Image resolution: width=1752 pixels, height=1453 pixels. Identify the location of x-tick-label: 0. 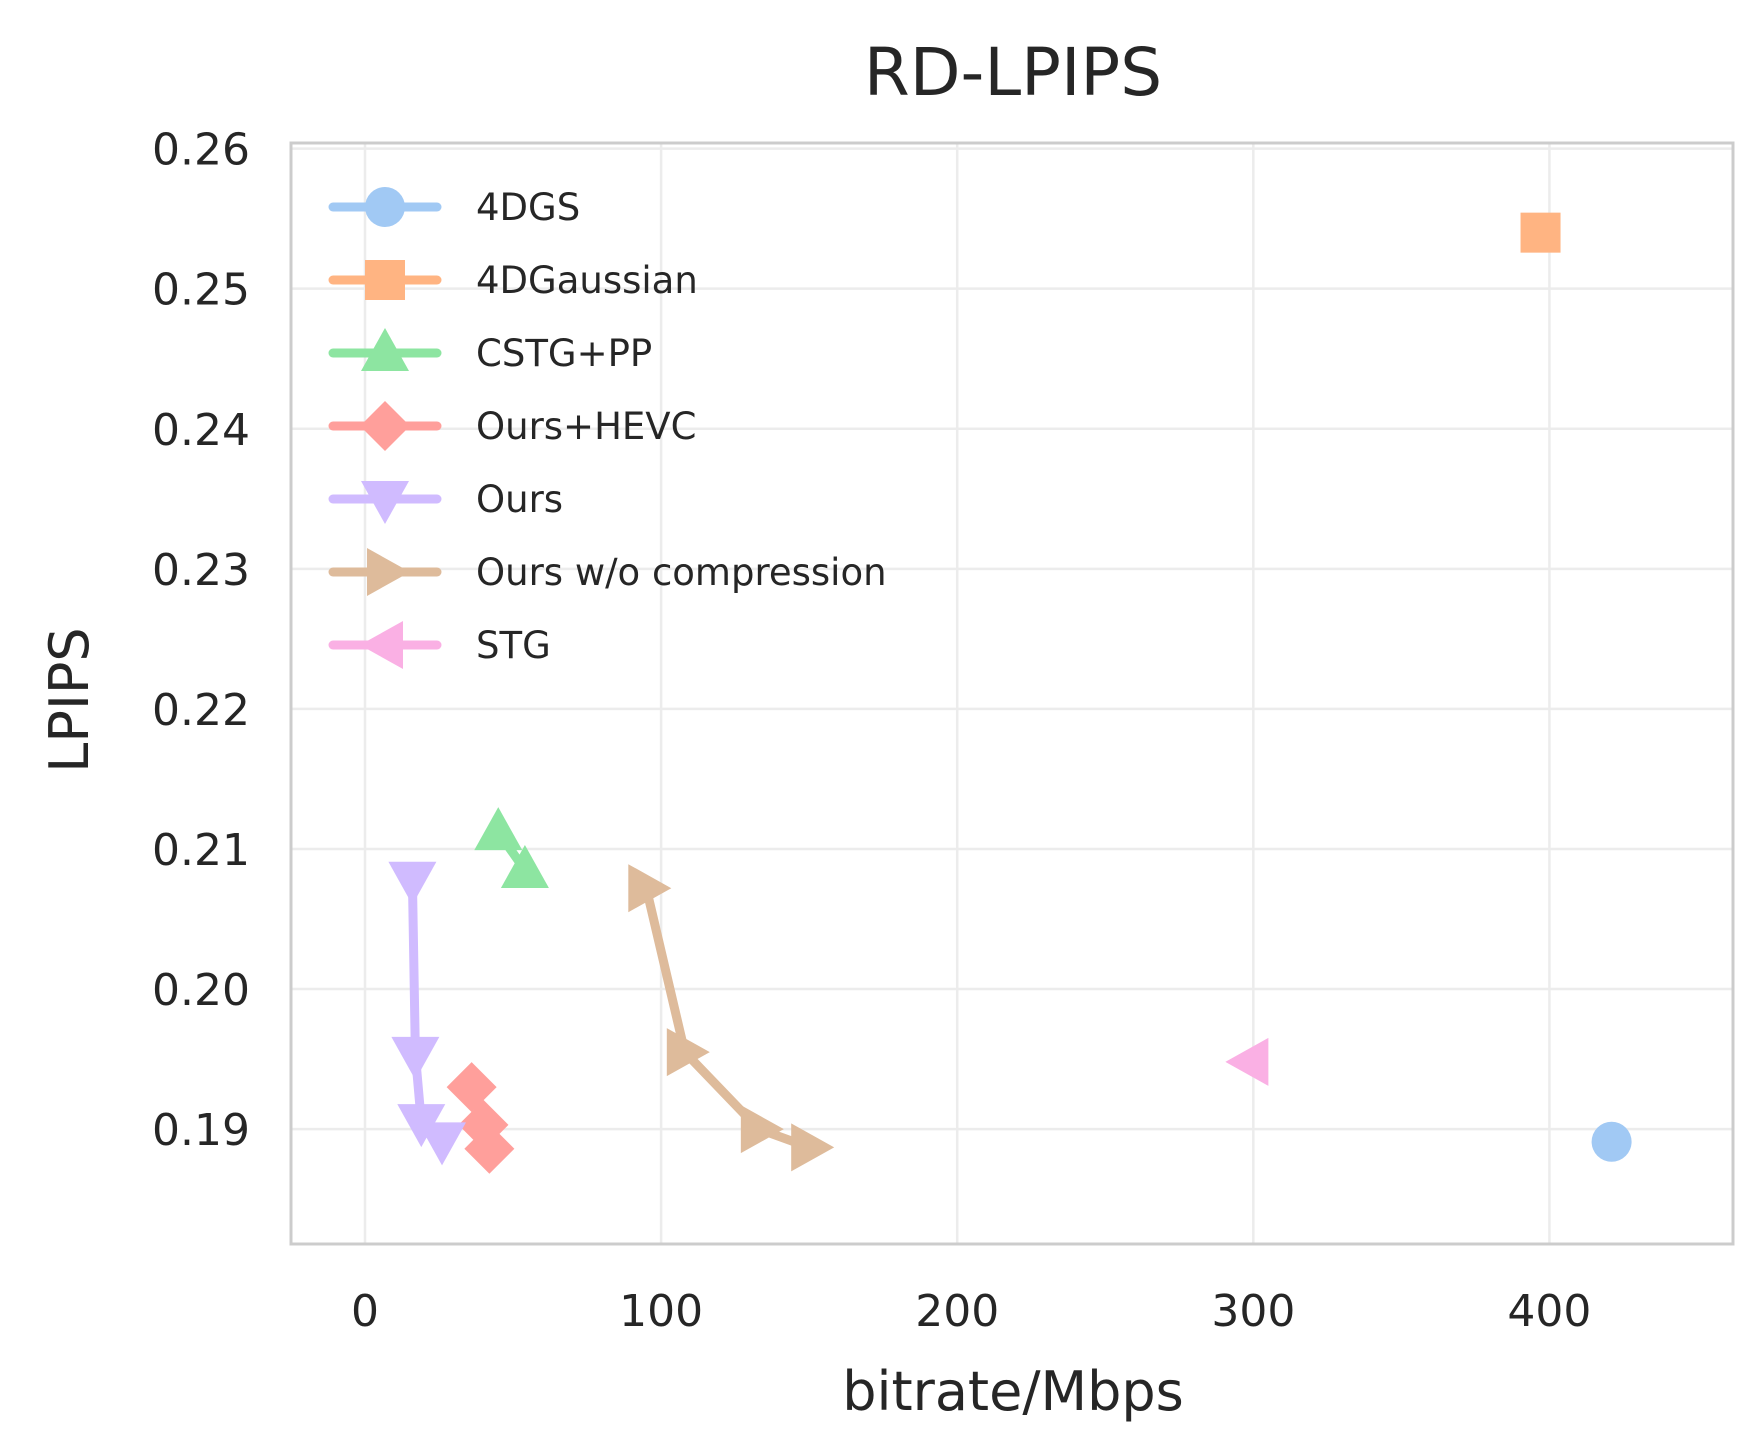
(365, 1311).